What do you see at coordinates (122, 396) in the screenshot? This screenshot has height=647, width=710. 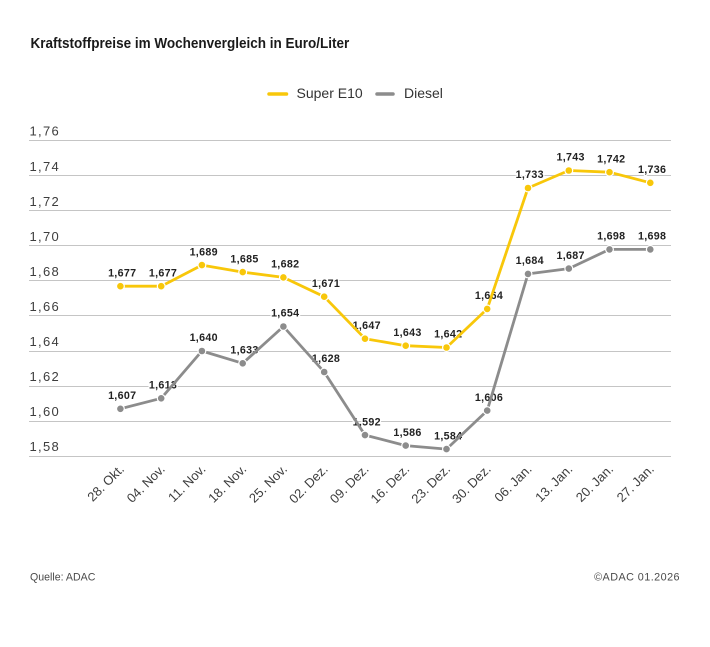 I see `svg-text: 1,607` at bounding box center [122, 396].